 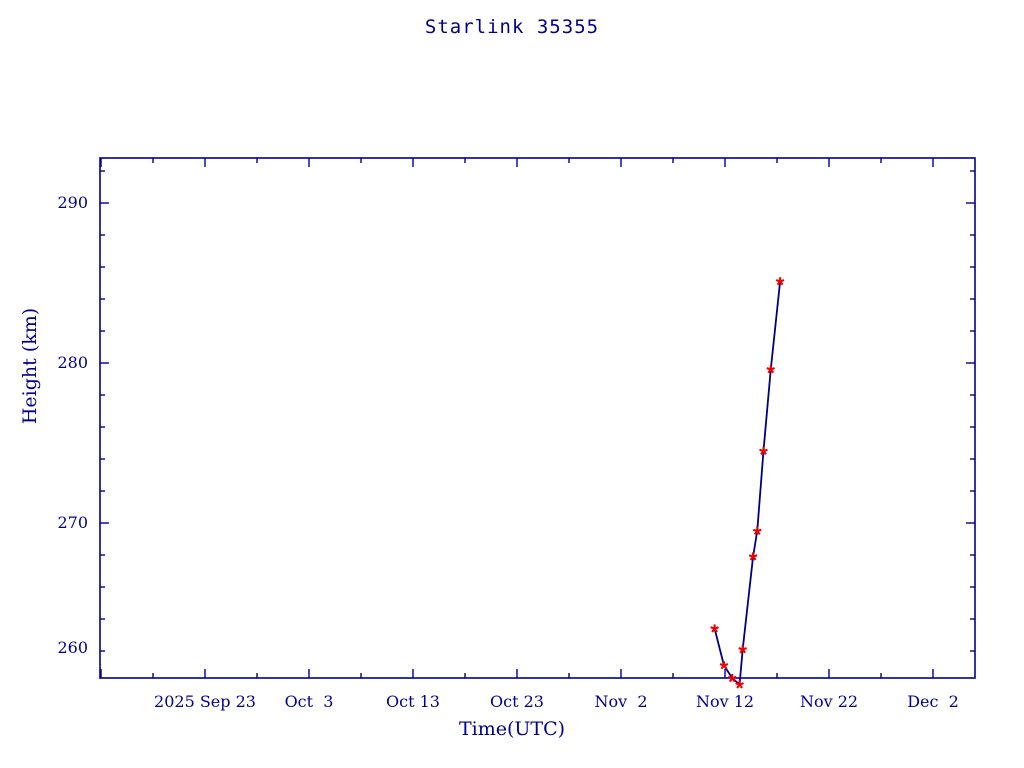 What do you see at coordinates (205, 701) in the screenshot?
I see `x-tick-label: 2025 Sep 23` at bounding box center [205, 701].